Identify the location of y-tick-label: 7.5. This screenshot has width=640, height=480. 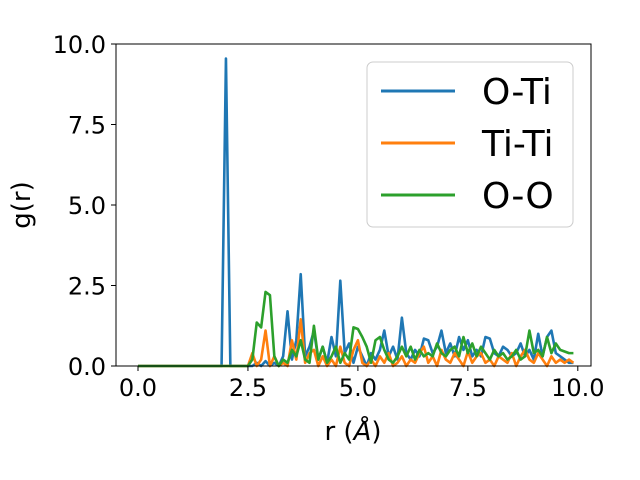
(87, 126).